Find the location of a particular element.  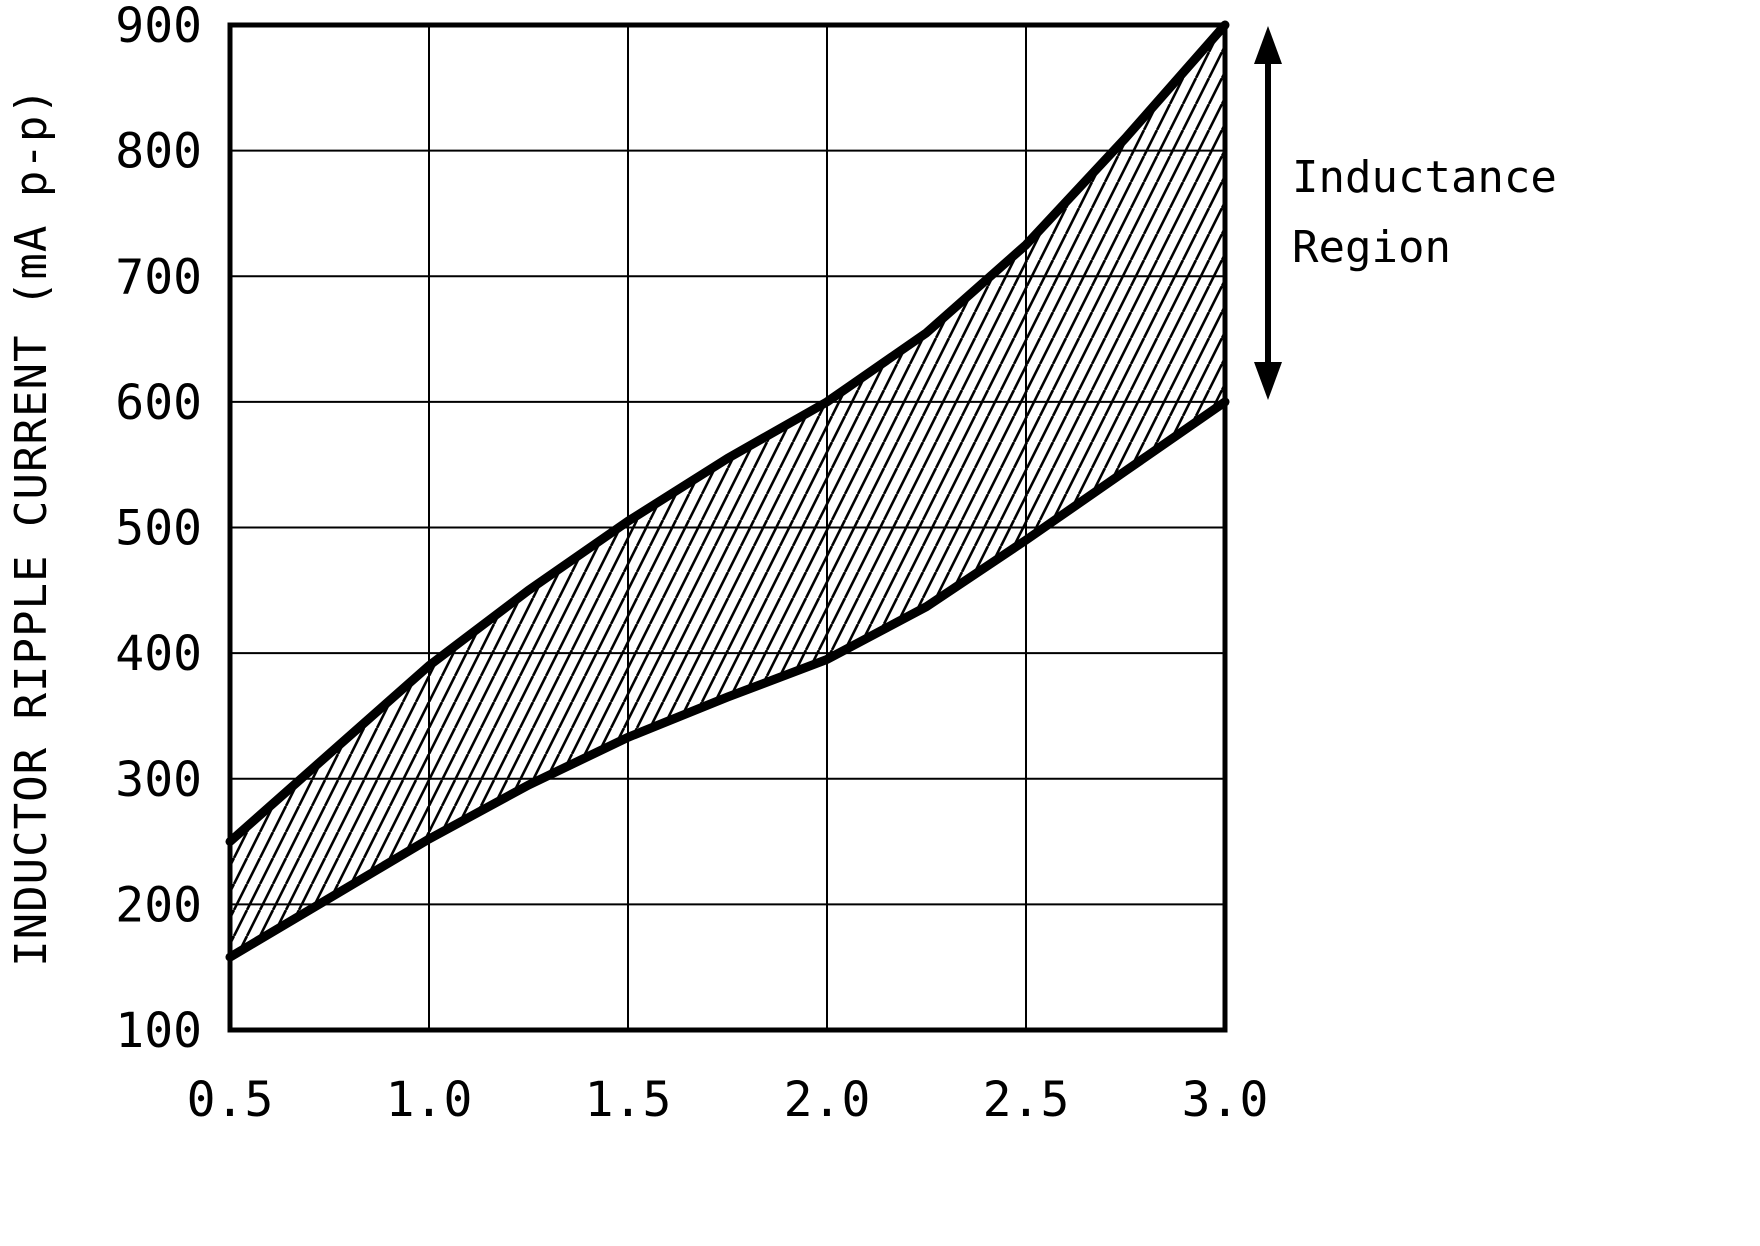

y-tick-label: 900 is located at coordinates (158, 27).